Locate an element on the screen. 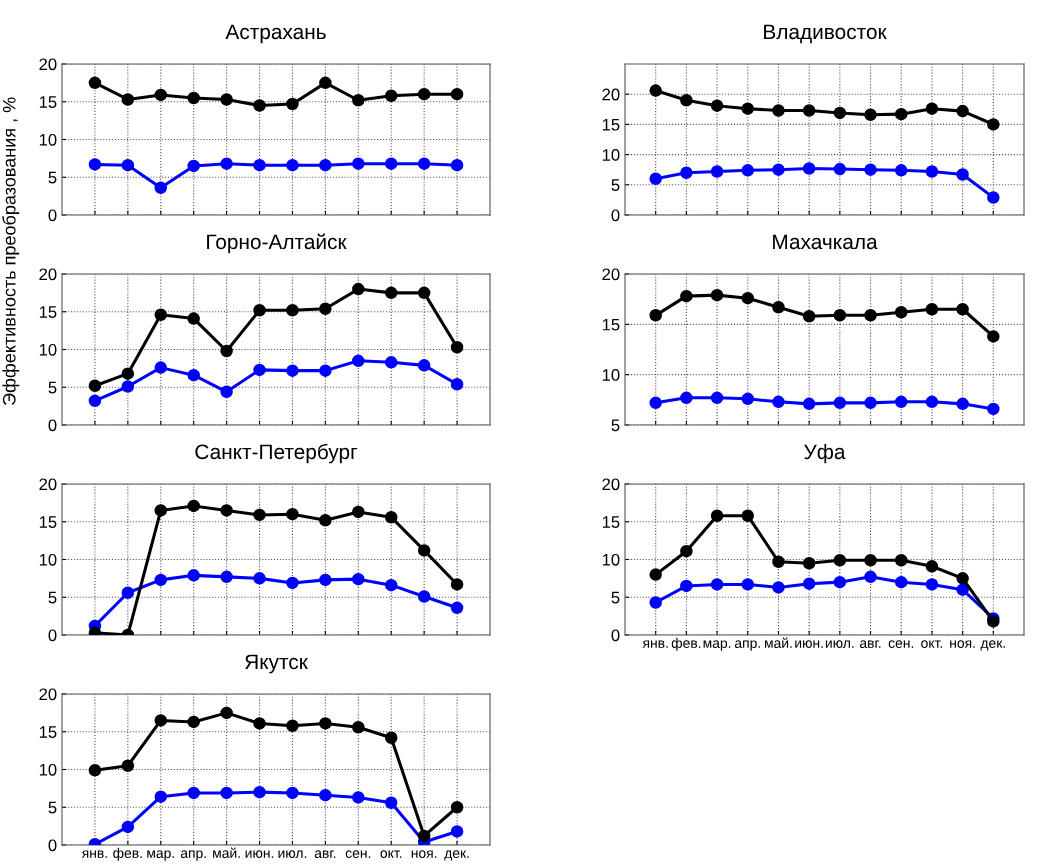 The width and height of the screenshot is (1044, 868). x-tick-label: сен. is located at coordinates (901, 644).